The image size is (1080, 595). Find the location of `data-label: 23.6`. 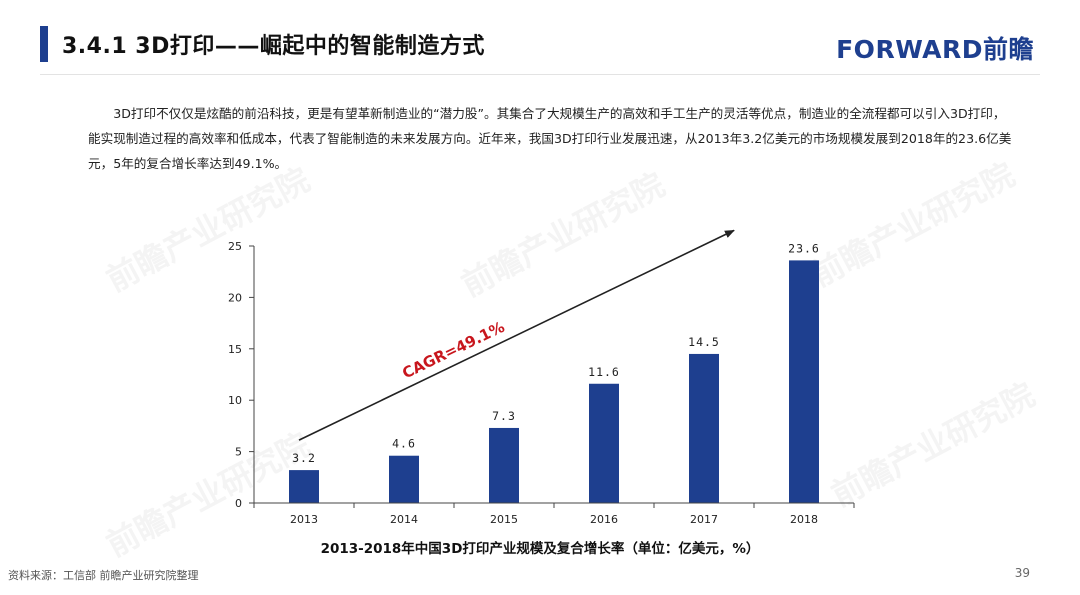

data-label: 23.6 is located at coordinates (804, 248).